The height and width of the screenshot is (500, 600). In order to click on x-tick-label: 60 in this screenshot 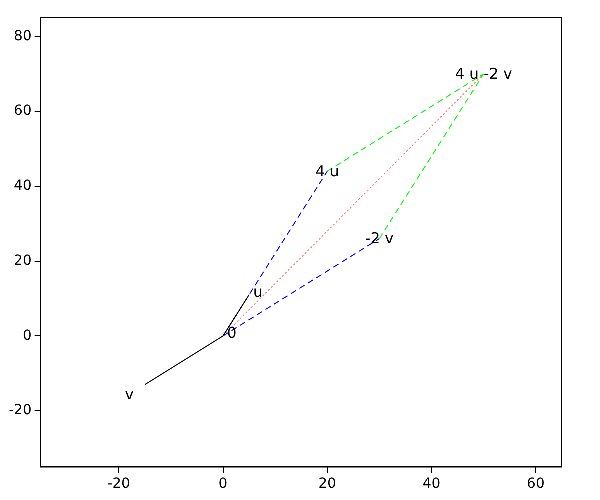, I will do `click(536, 484)`.